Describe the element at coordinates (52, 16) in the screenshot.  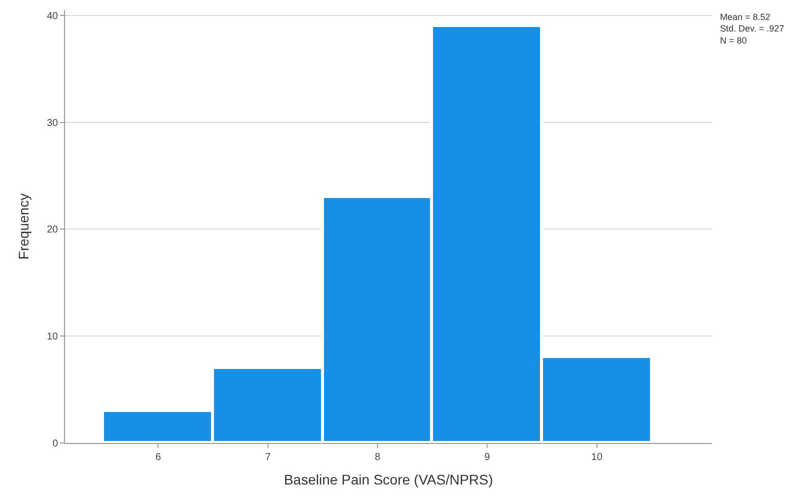
I see `y-tick-label: 40` at that location.